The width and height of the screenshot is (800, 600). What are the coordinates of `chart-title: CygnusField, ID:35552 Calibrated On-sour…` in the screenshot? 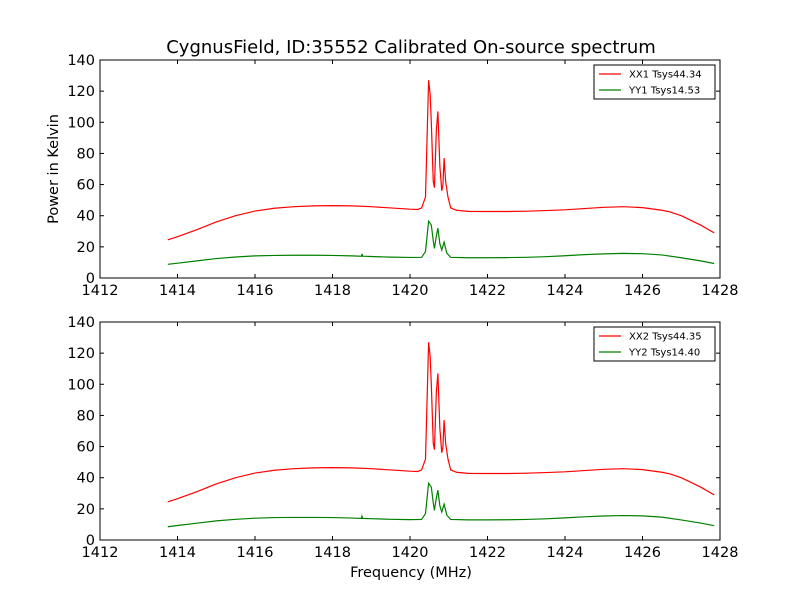 It's located at (411, 47).